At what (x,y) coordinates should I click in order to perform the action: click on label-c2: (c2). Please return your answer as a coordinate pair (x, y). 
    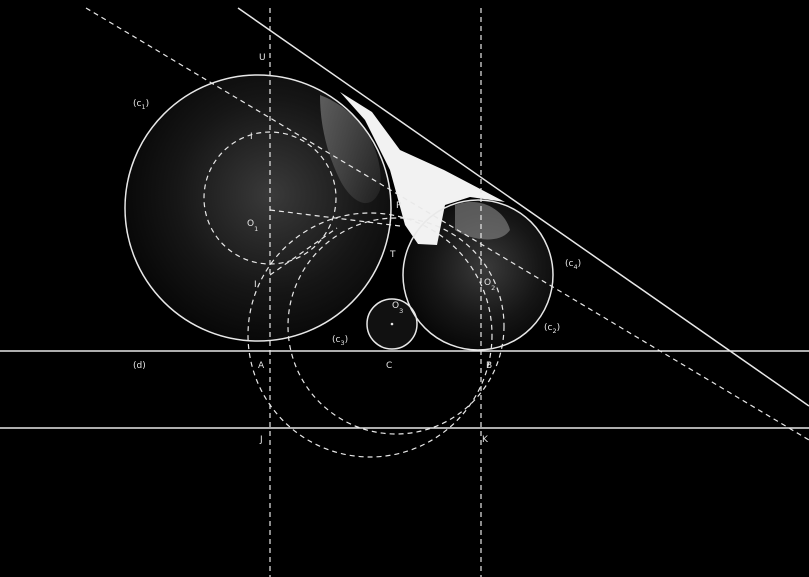
    Looking at the image, I should click on (552, 329).